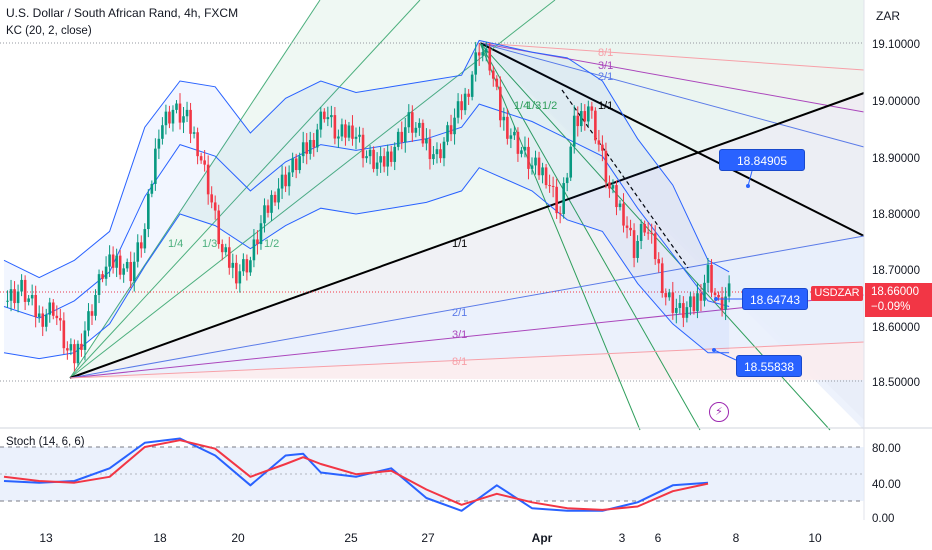  Describe the element at coordinates (356, 475) in the screenshot. I see `stoch-d-line` at that location.